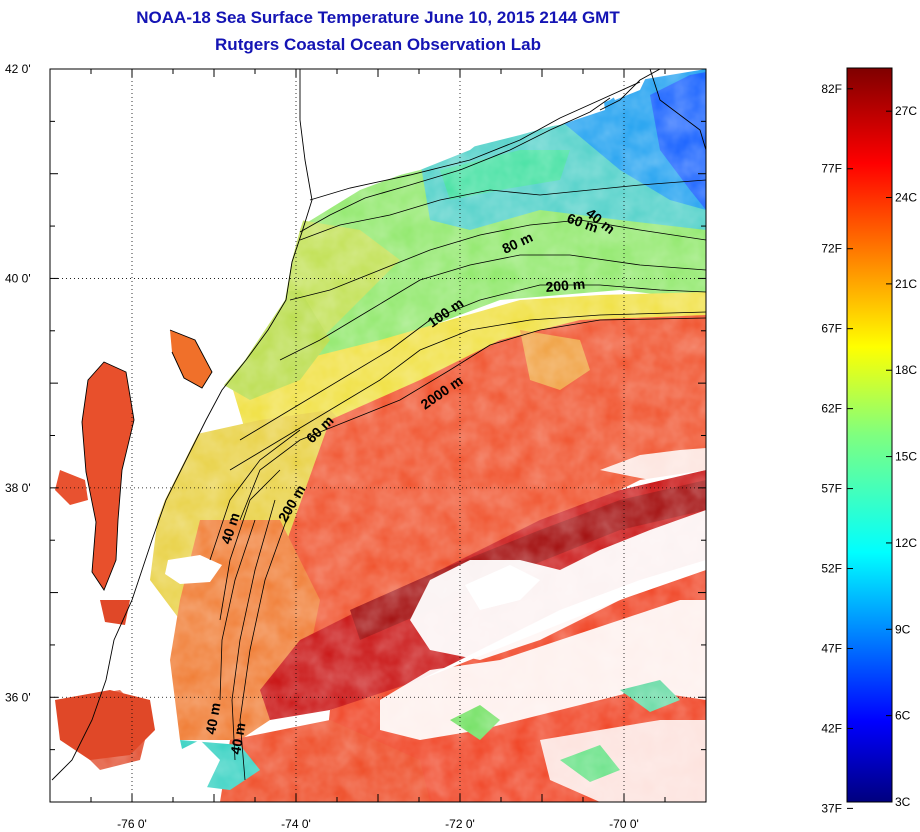 This screenshot has height=832, width=920. What do you see at coordinates (831, 569) in the screenshot?
I see `colorbar-f-label: 52F` at bounding box center [831, 569].